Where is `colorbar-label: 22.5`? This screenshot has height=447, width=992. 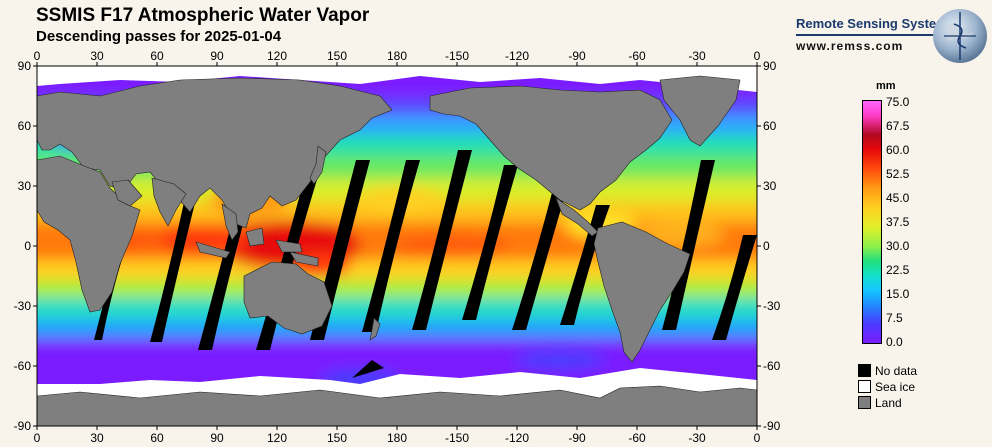 colorbar-label: 22.5 is located at coordinates (898, 270).